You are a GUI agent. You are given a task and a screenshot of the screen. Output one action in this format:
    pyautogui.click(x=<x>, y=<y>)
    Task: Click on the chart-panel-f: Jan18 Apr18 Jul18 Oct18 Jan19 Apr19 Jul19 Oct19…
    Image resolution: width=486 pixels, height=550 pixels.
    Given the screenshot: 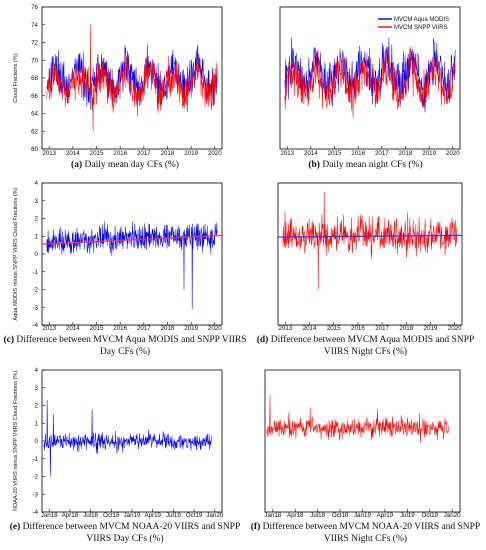 What is the action you would take?
    pyautogui.click(x=362, y=444)
    